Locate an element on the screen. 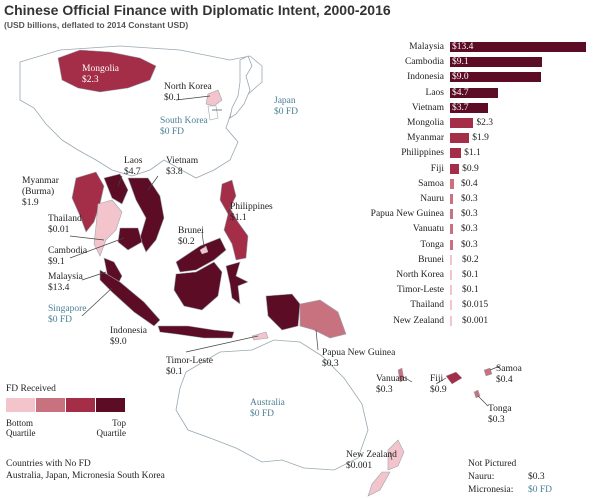 The height and width of the screenshot is (498, 600). bar-category-label: Papua New Guinea is located at coordinates (407, 214).